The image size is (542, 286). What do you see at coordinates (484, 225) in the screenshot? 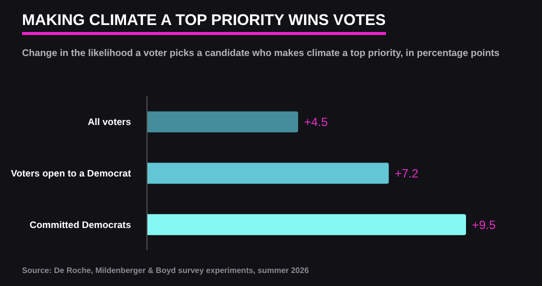
I see `data-label: +9.5` at bounding box center [484, 225].